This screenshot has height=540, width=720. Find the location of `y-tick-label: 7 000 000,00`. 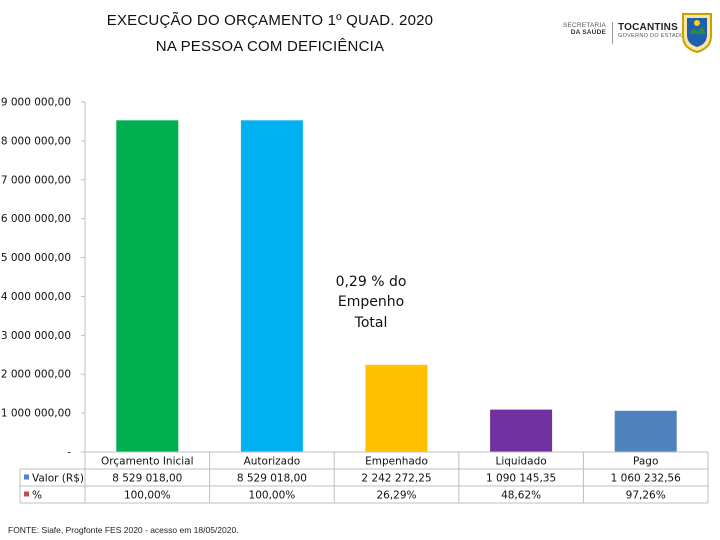

y-tick-label: 7 000 000,00 is located at coordinates (36, 180).